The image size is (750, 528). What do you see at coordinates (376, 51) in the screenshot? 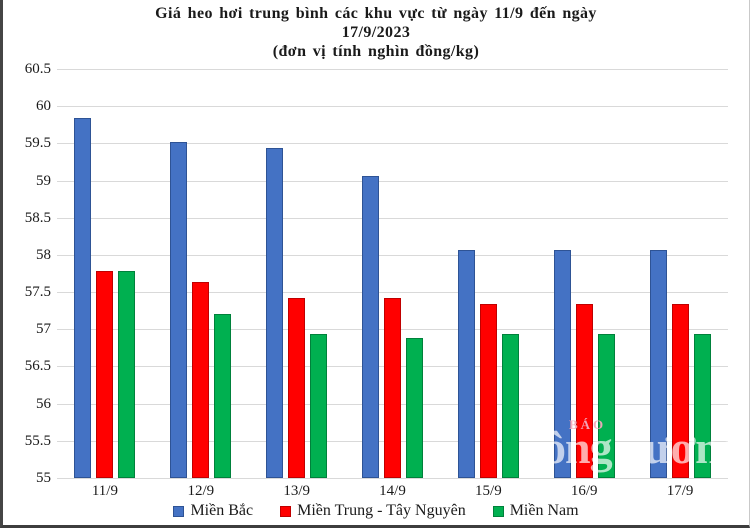
I see `chart-title-line3: (đơn vị tính nghìn đồng/kg)` at bounding box center [376, 51].